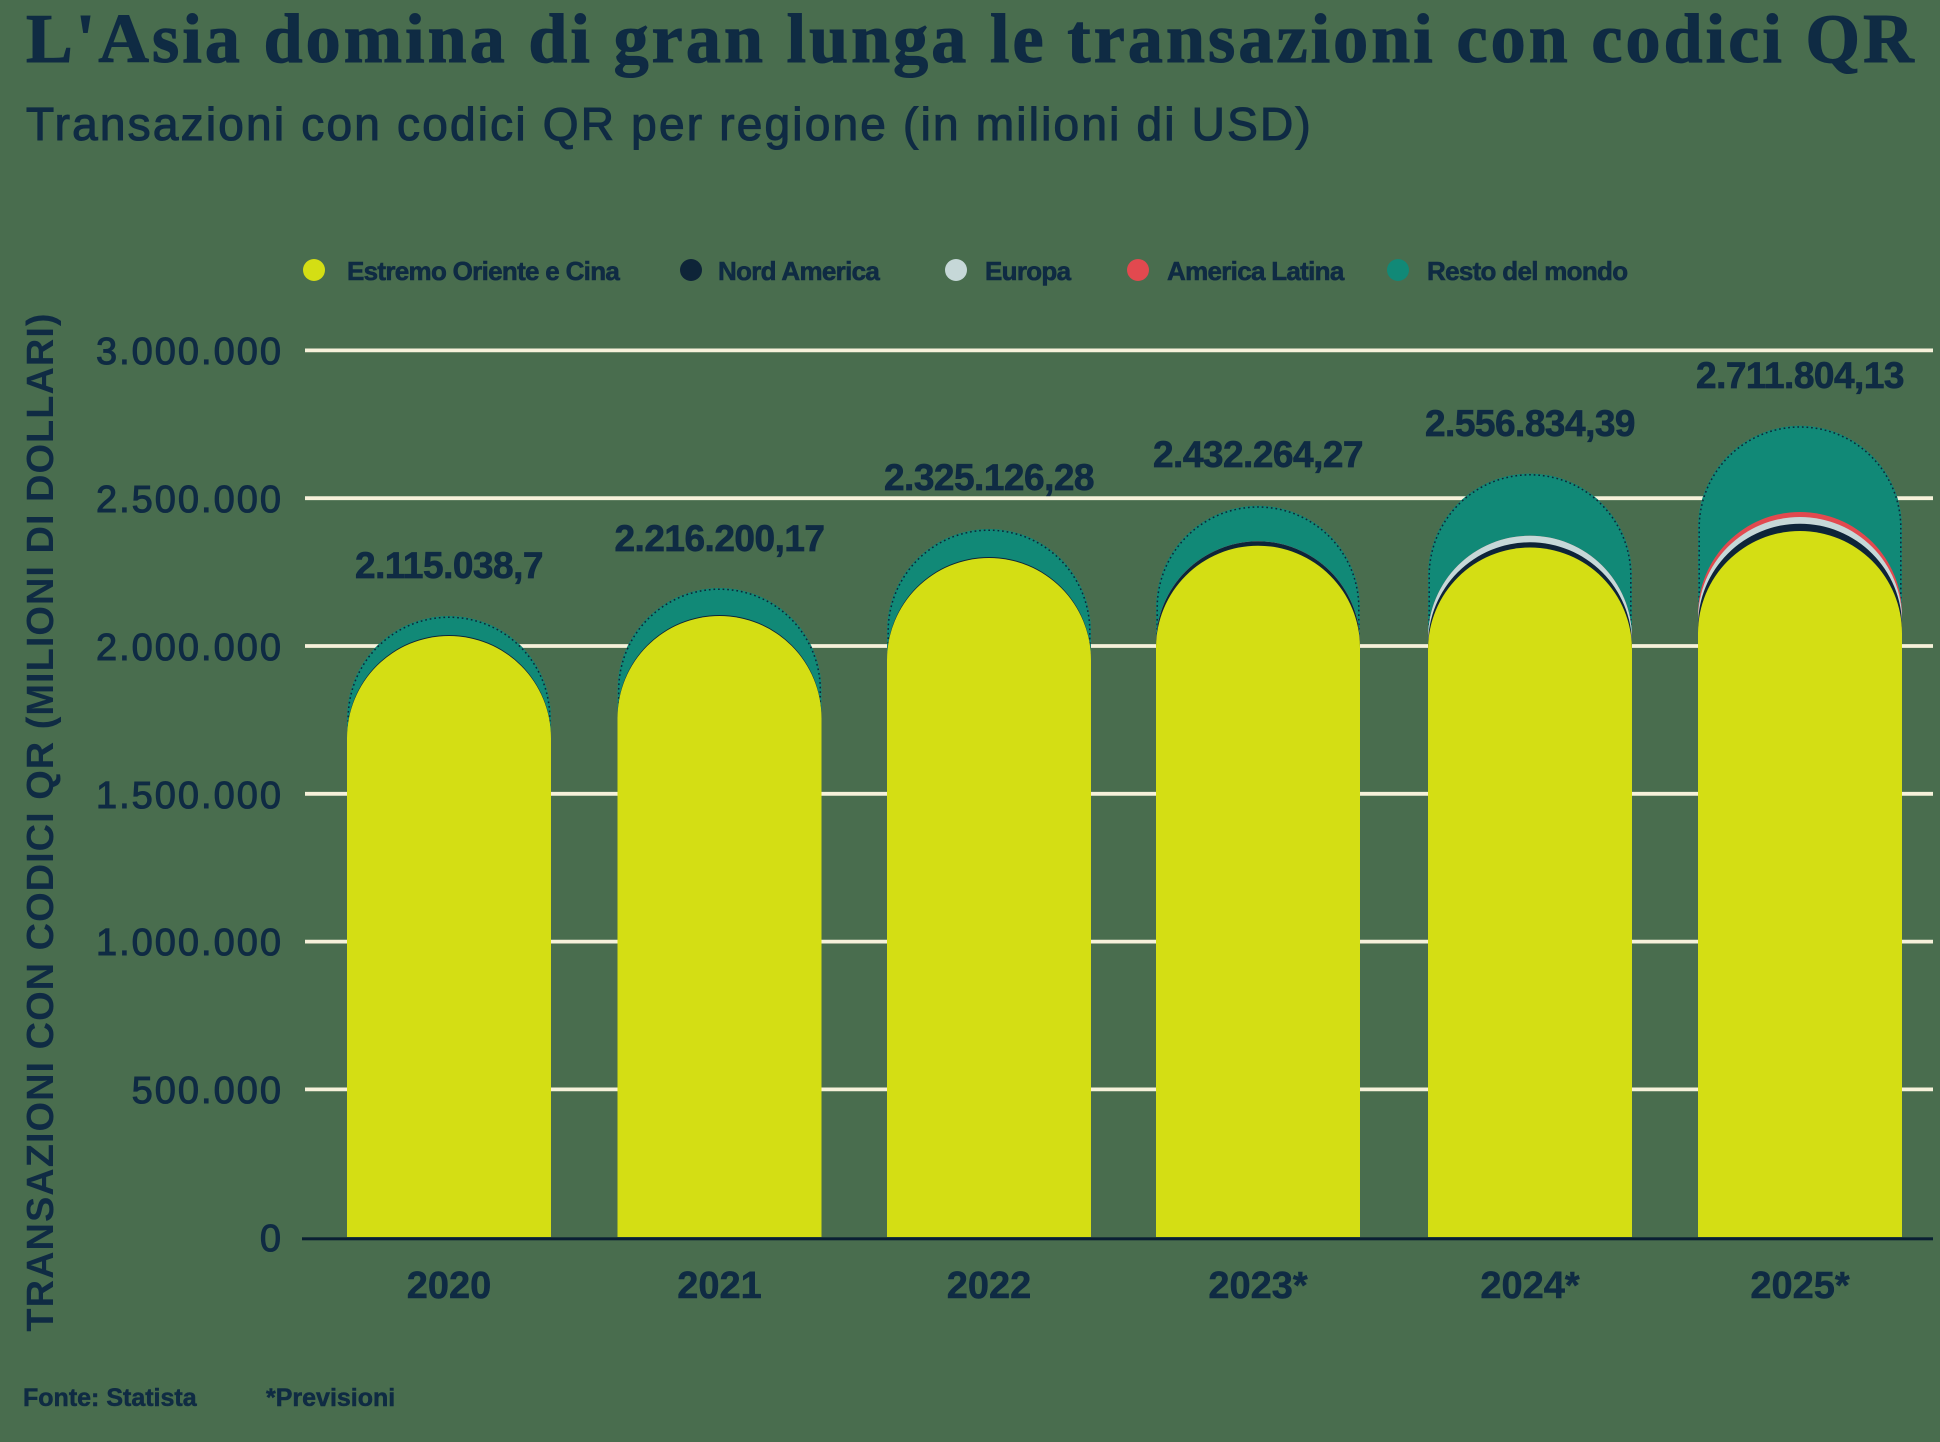 The image size is (1940, 1442). Describe the element at coordinates (1028, 271) in the screenshot. I see `svg-text: Europa` at that location.